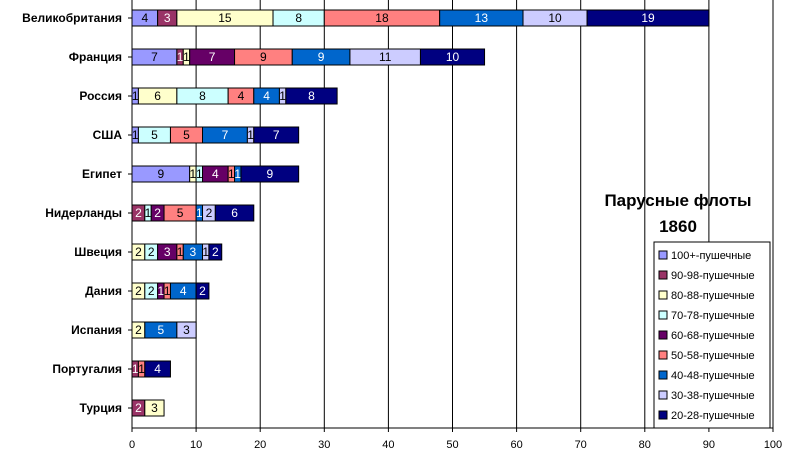 The height and width of the screenshot is (460, 790). I want to click on x-tick-label: 20, so click(260, 445).